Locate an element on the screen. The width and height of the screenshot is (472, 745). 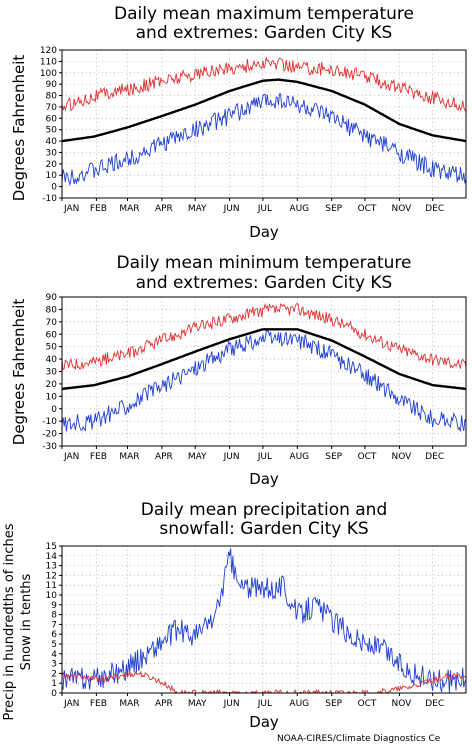
y-tick-label: -20 is located at coordinates (49, 435).